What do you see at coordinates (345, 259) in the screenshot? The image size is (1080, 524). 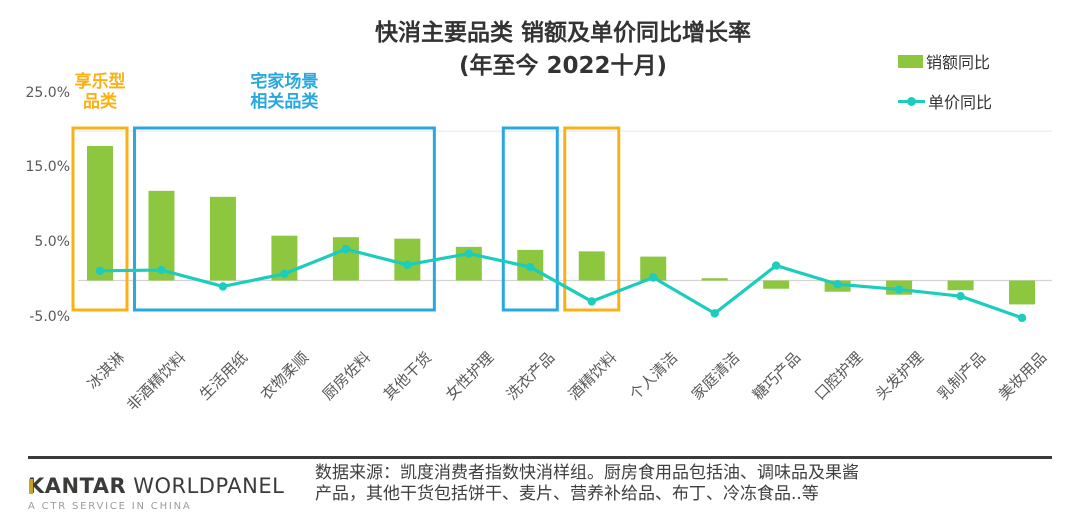 I see `bar-厨房佐料` at bounding box center [345, 259].